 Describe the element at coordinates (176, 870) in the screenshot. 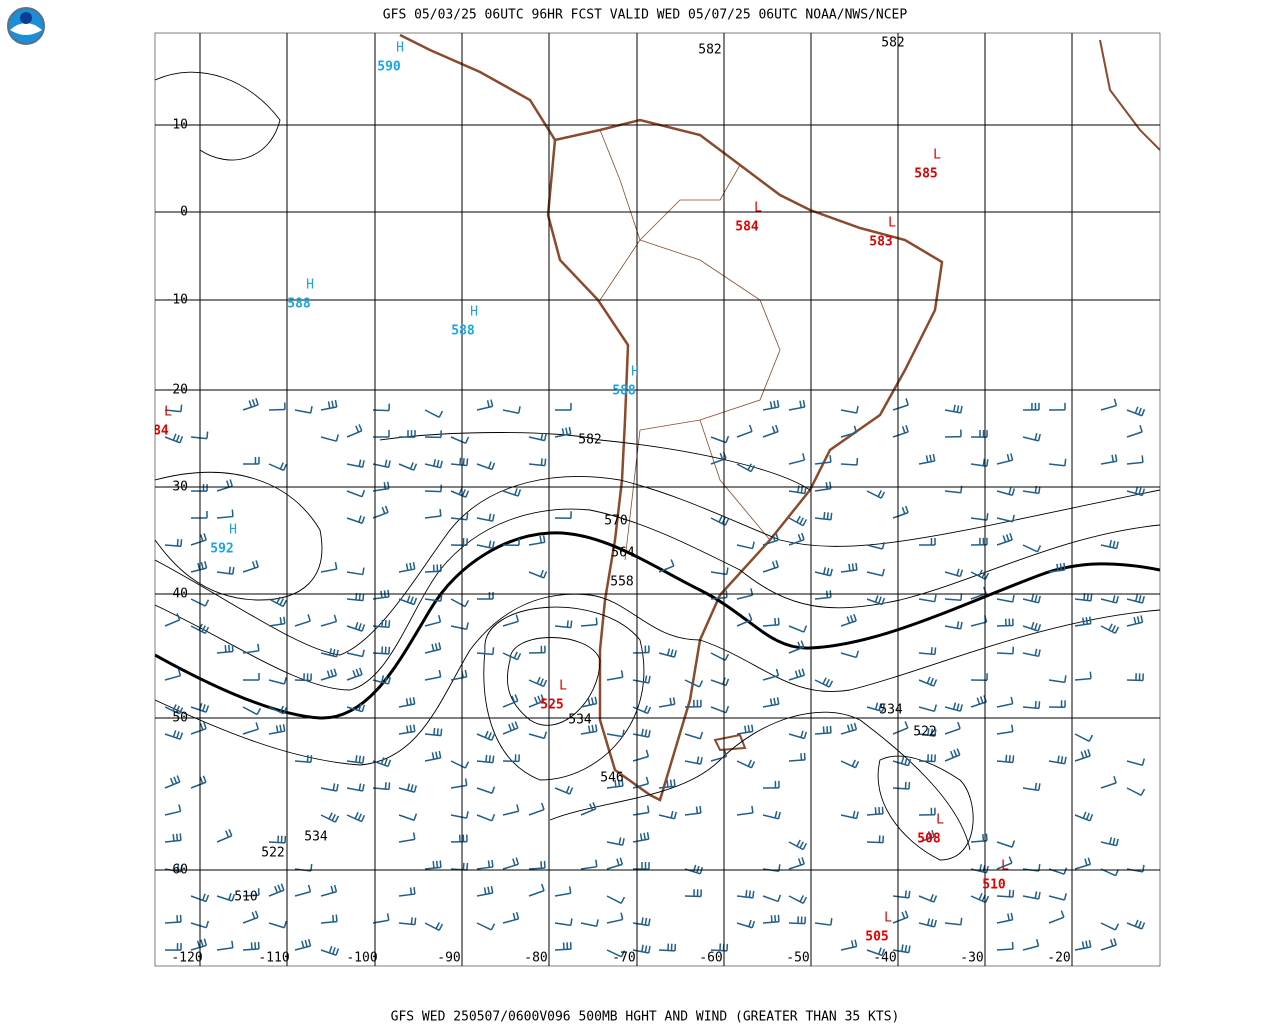

I see `latitude-label: -60` at that location.